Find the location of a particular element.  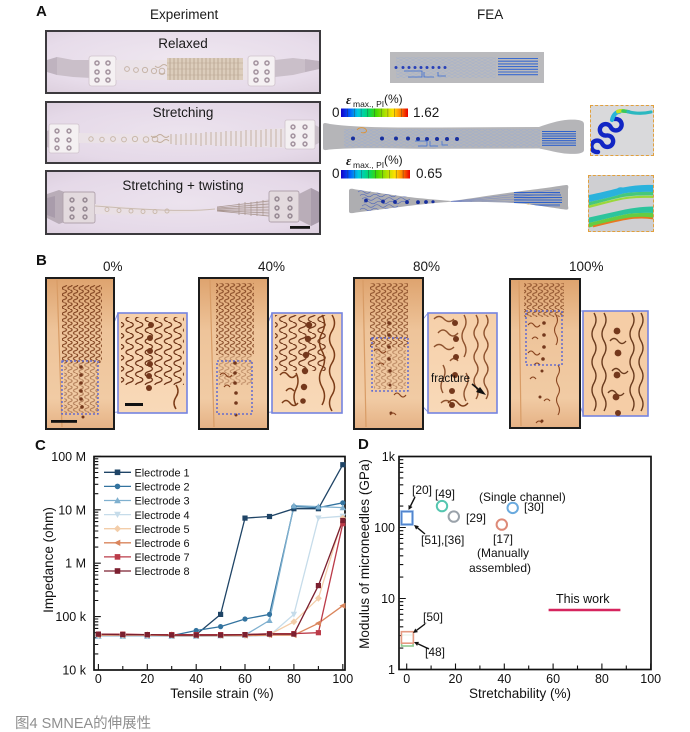

svg-text: Impedance (ohm) is located at coordinates (48, 560).